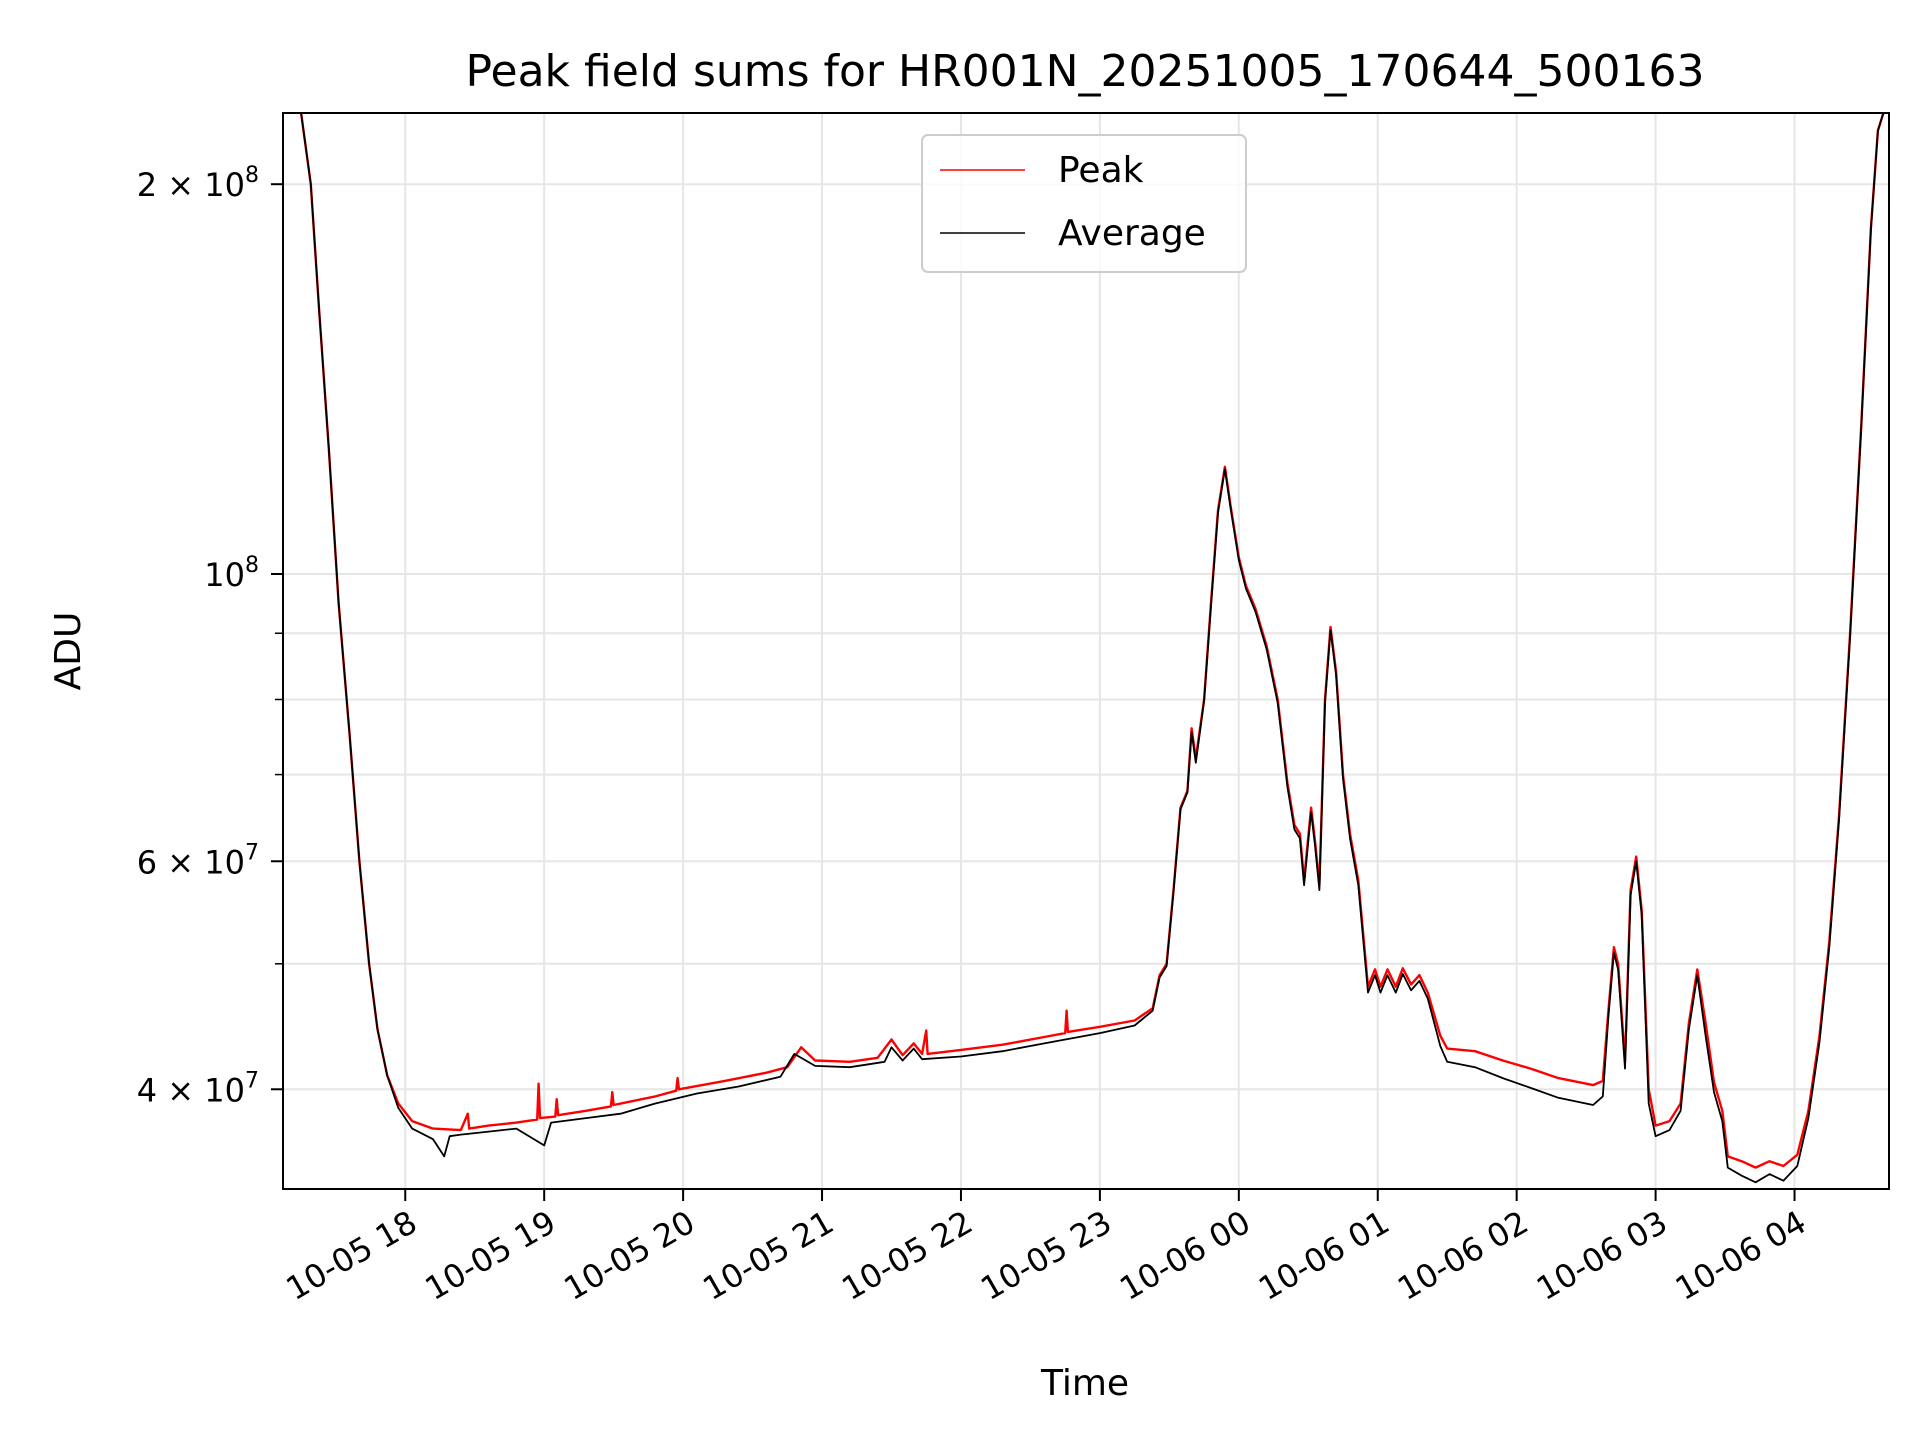 Image resolution: width=1920 pixels, height=1440 pixels. What do you see at coordinates (1132, 233) in the screenshot?
I see `legend-label-average: Average` at bounding box center [1132, 233].